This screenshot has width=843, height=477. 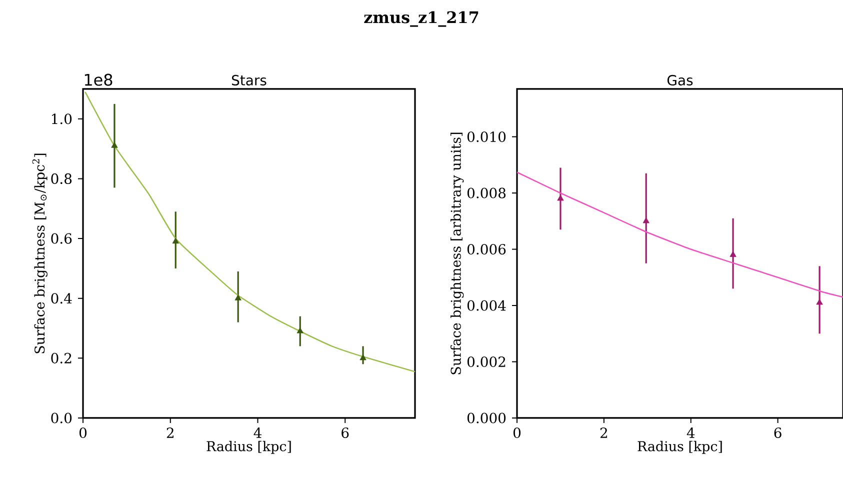 I want to click on y-tick-label: 0.8, so click(x=61, y=178).